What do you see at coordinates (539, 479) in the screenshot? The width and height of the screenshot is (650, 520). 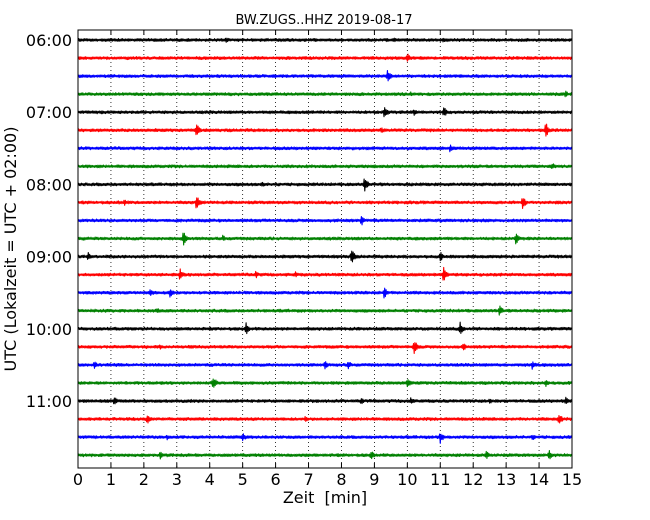 I see `x-tick-label: 14` at bounding box center [539, 479].